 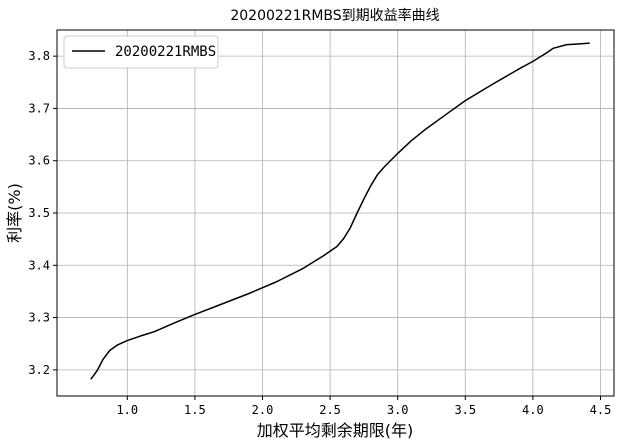 What do you see at coordinates (363, 406) in the screenshot?
I see `x-axis: 1.0 1.5 2.0 2.5 3.0 3.5 4.0 4.5` at bounding box center [363, 406].